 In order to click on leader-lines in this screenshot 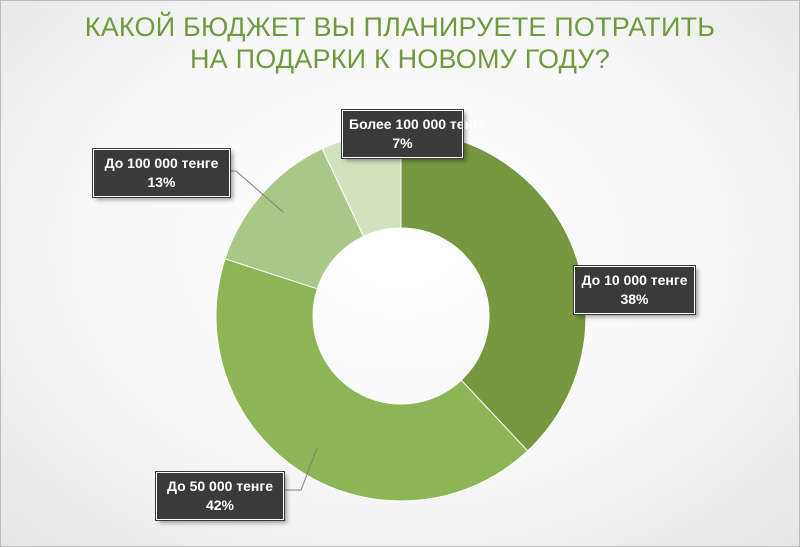, I will do `click(274, 330)`.